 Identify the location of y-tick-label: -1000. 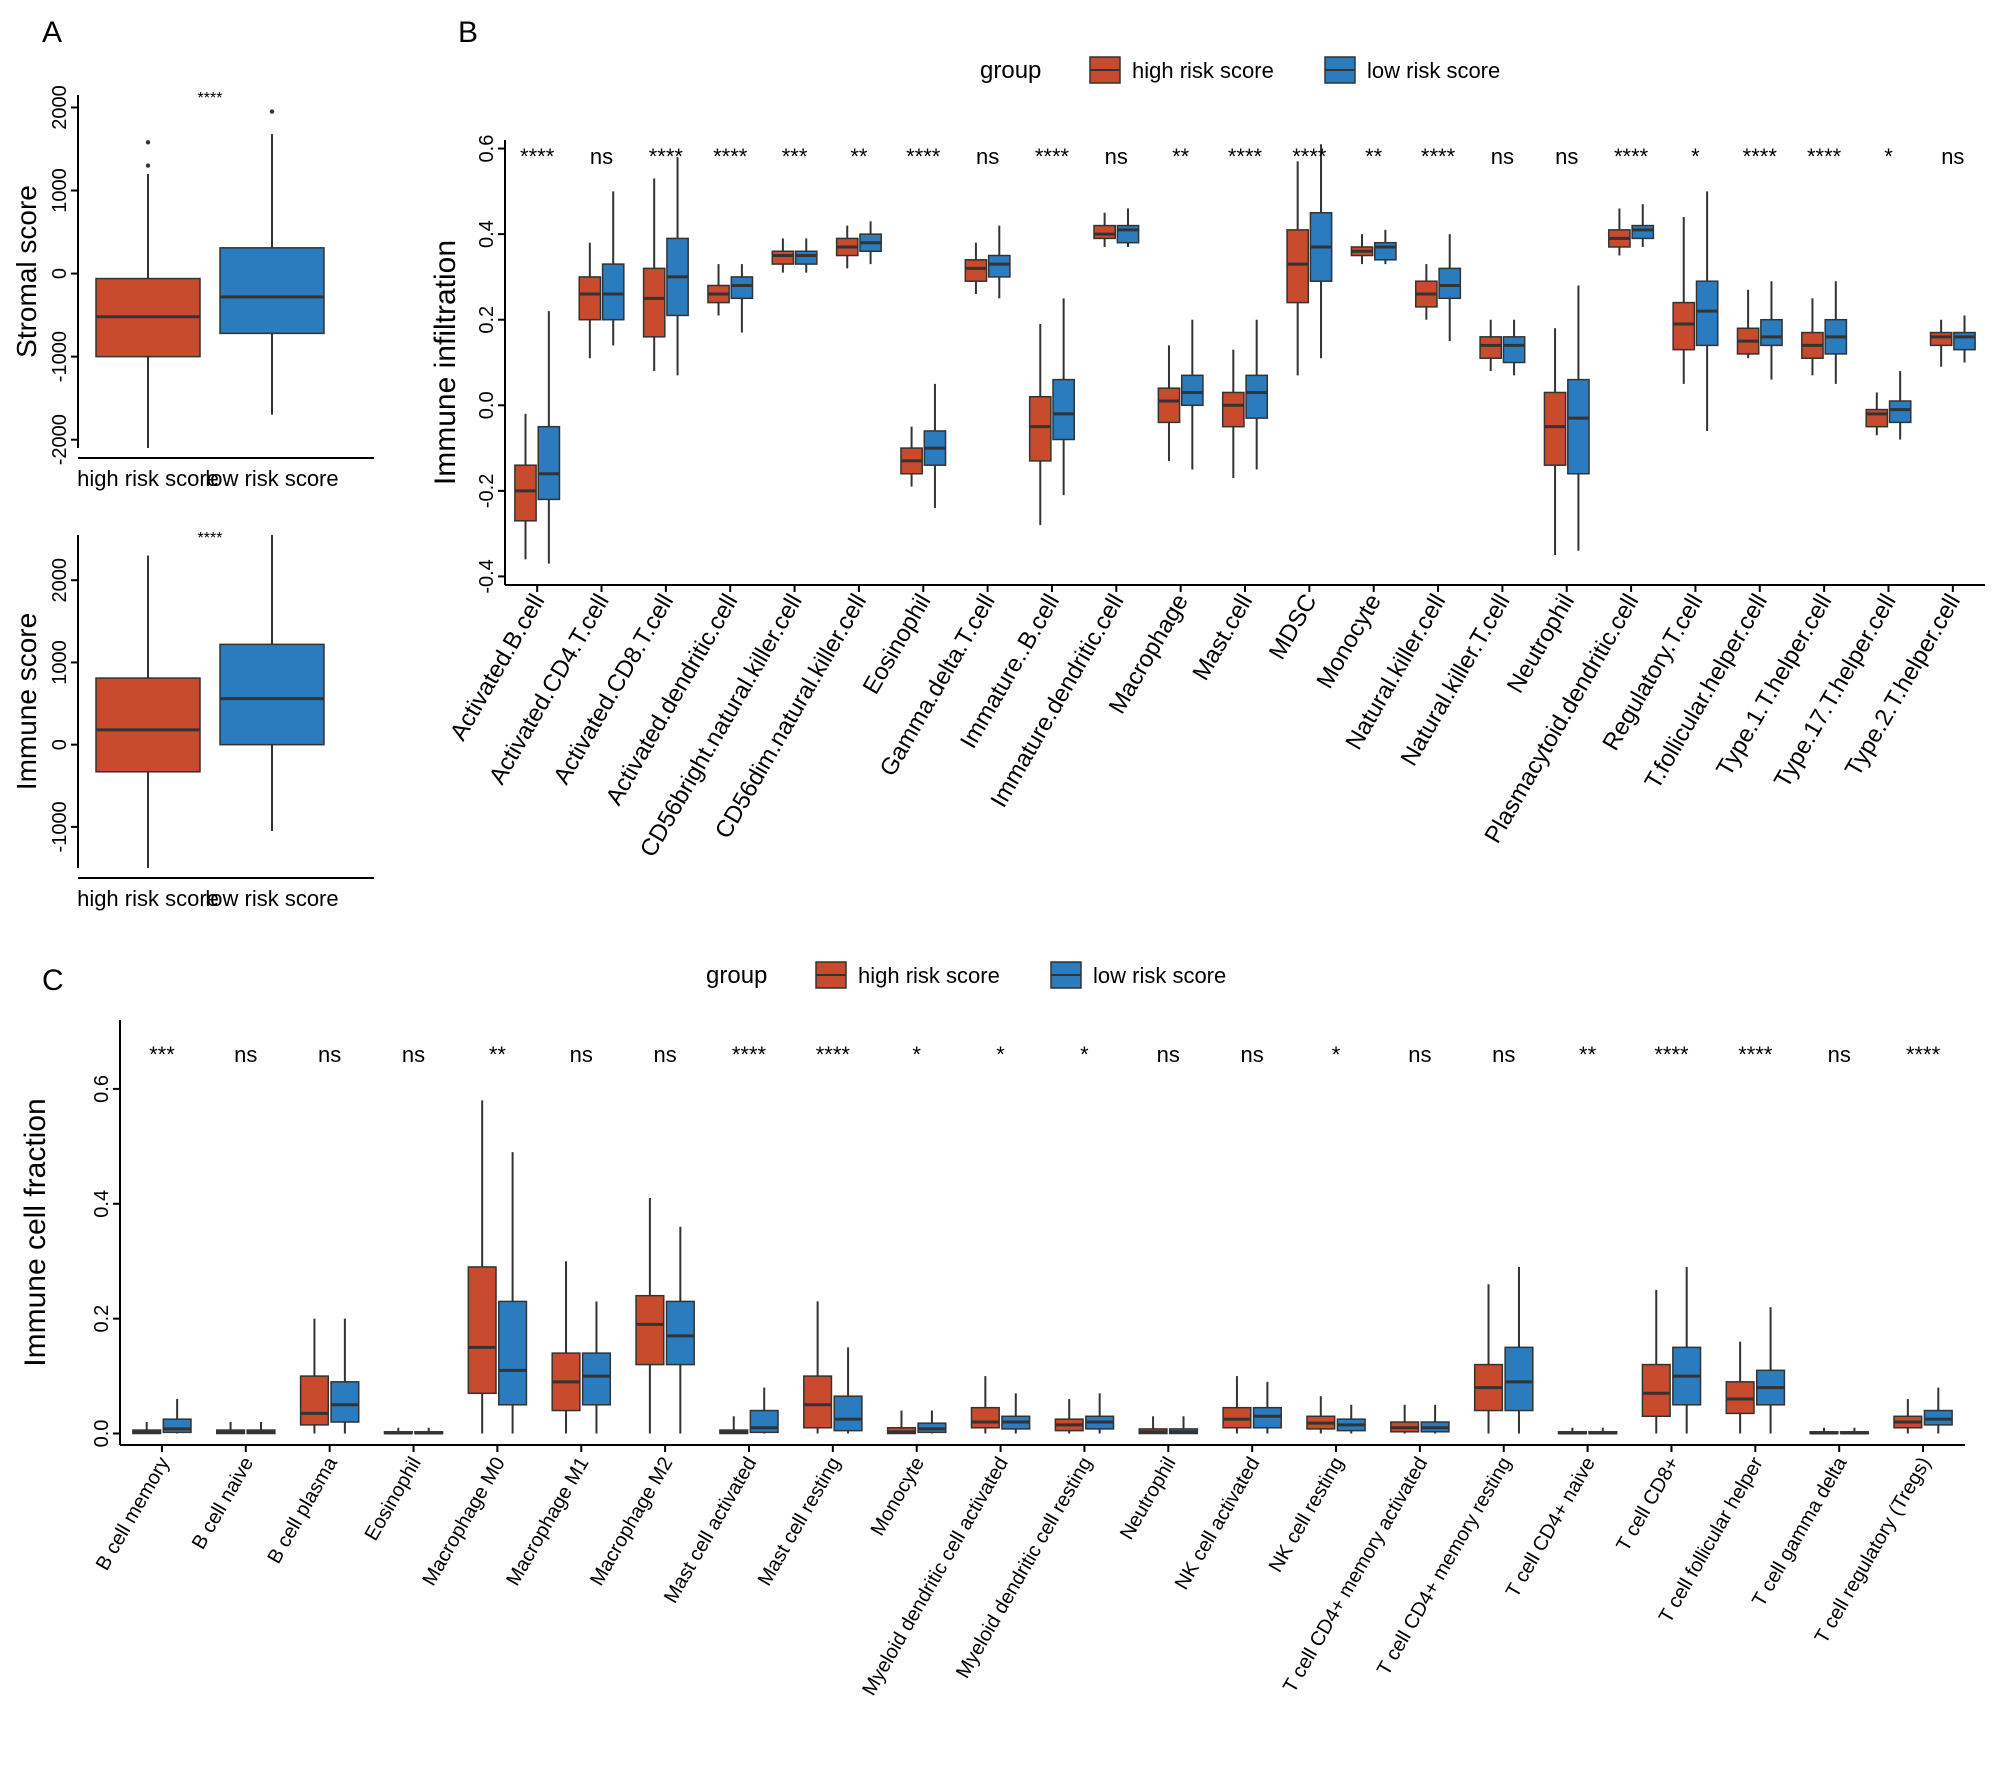
(60, 826).